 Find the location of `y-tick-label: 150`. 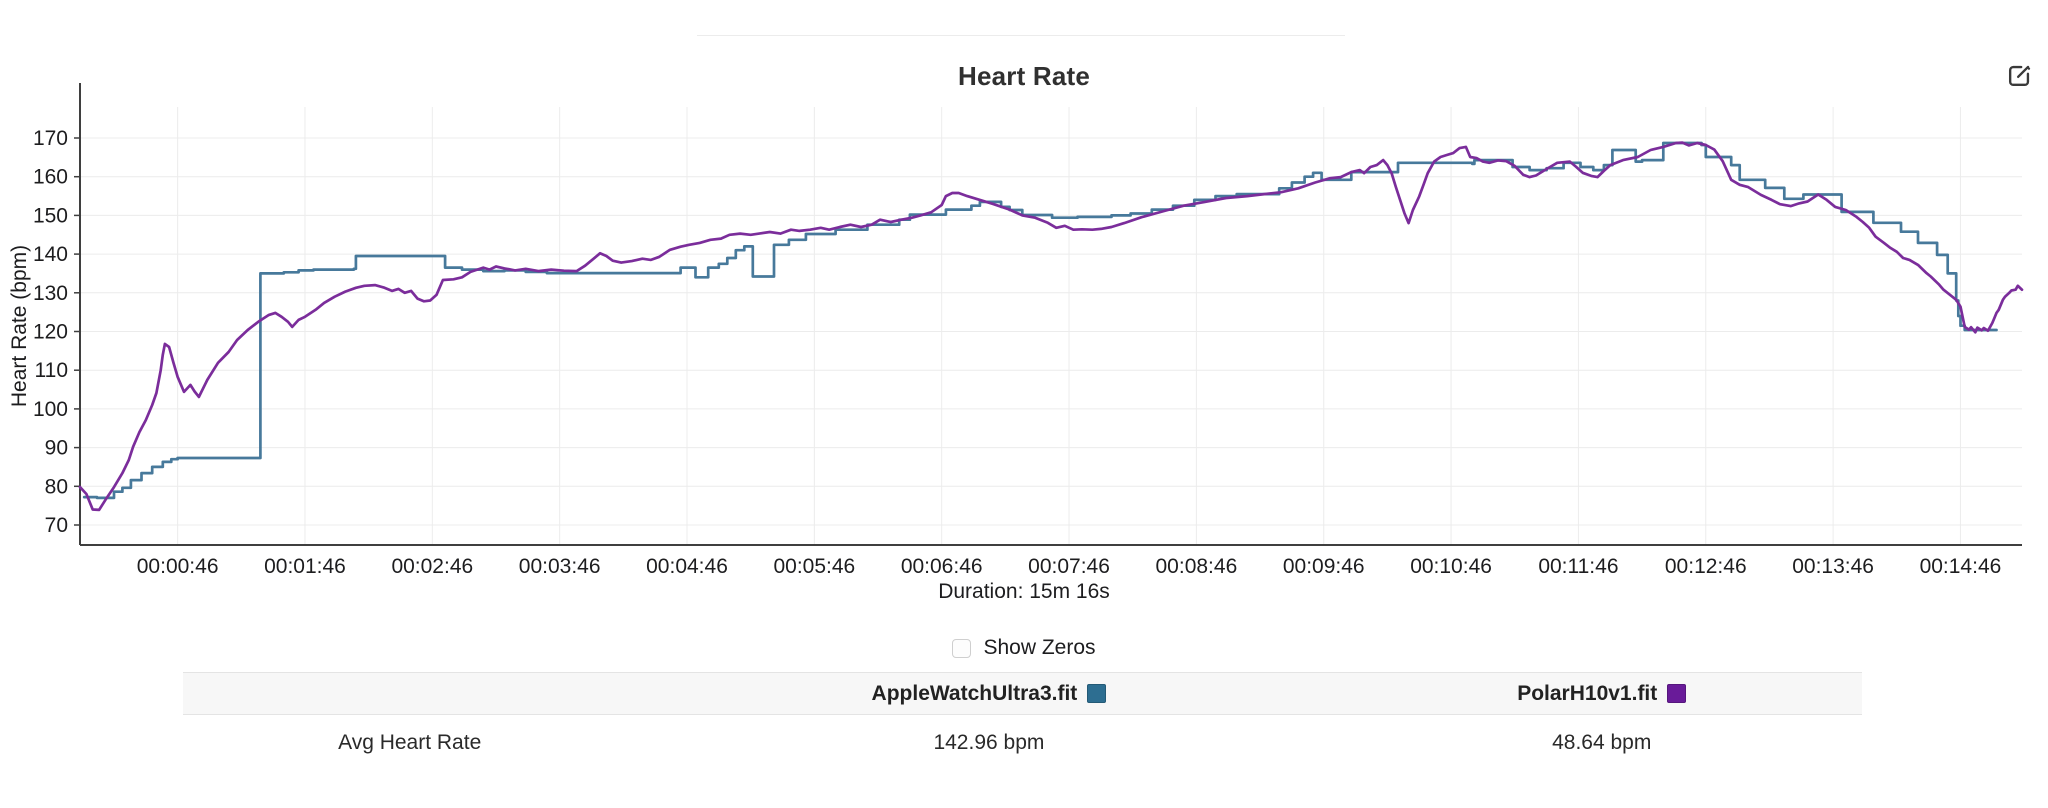

y-tick-label: 150 is located at coordinates (50, 215).